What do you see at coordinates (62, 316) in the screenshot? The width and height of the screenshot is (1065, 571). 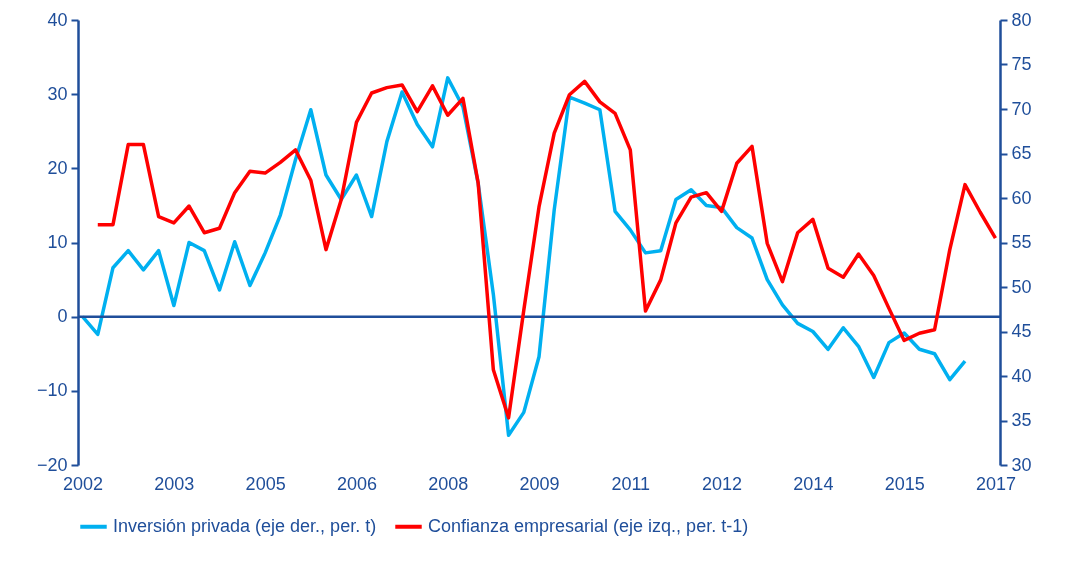 I see `y-tick-label: 0` at bounding box center [62, 316].